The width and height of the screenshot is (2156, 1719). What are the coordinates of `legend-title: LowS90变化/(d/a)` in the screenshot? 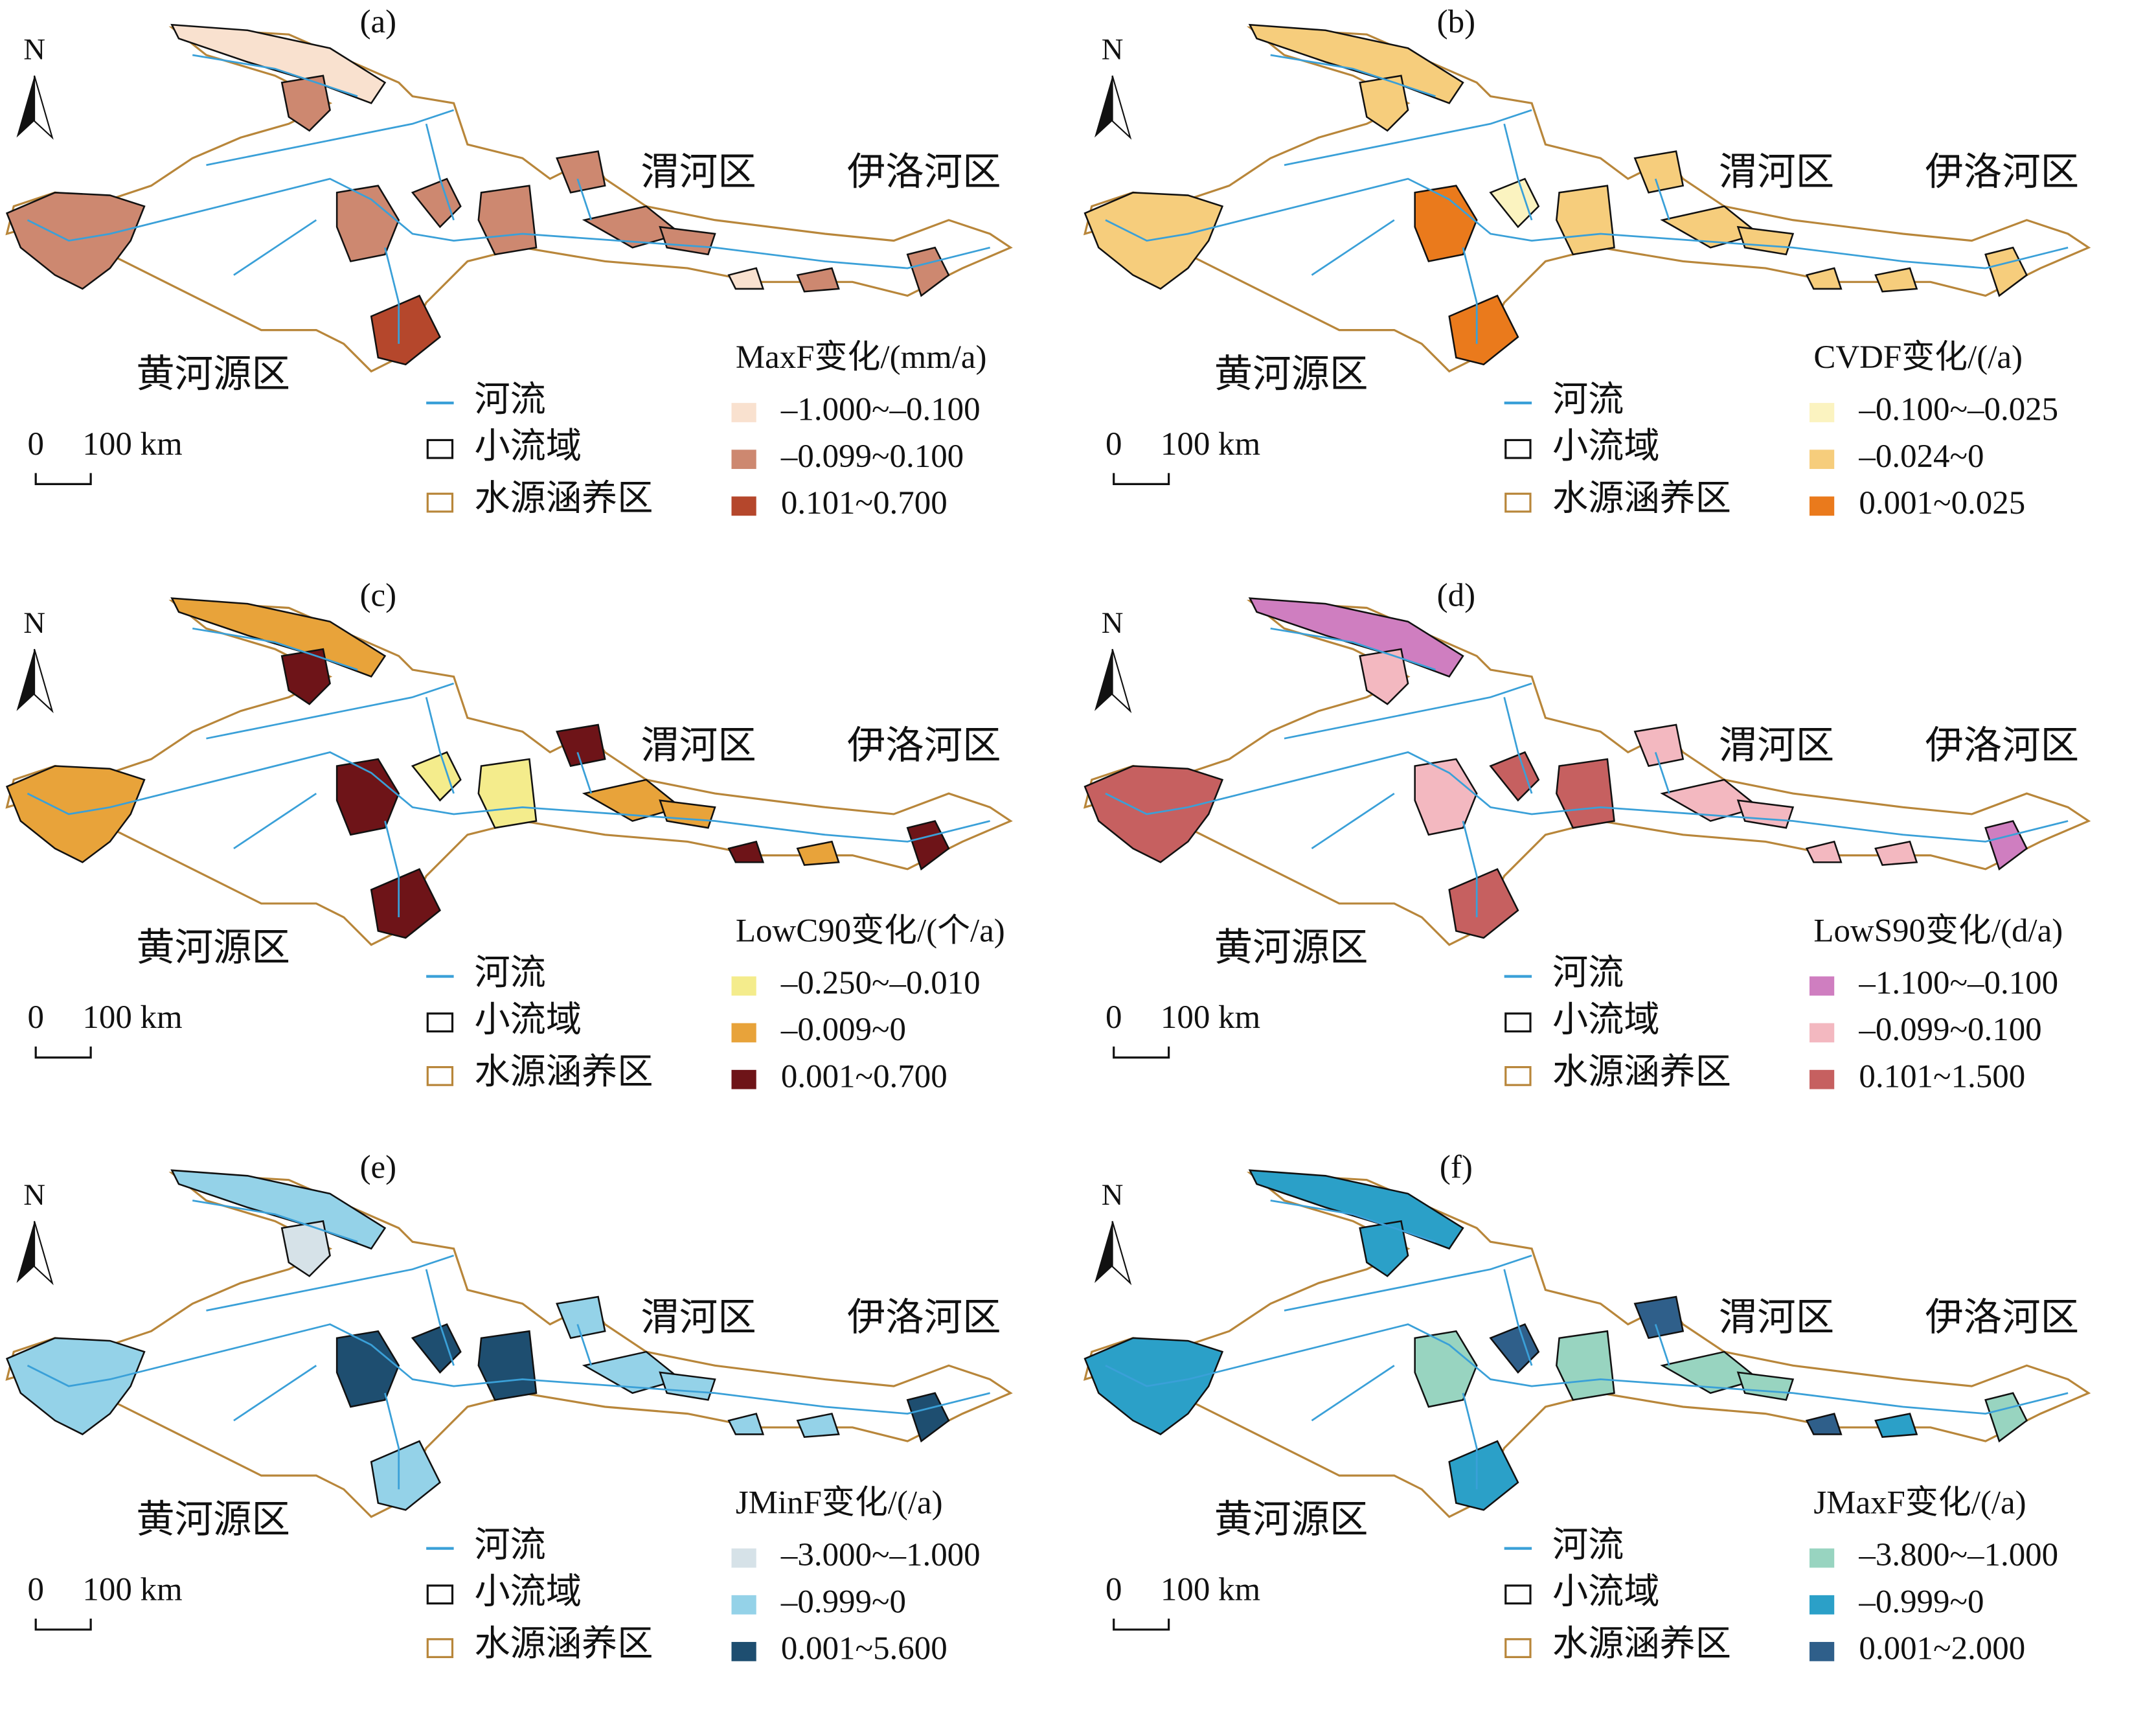 It's located at (1938, 931).